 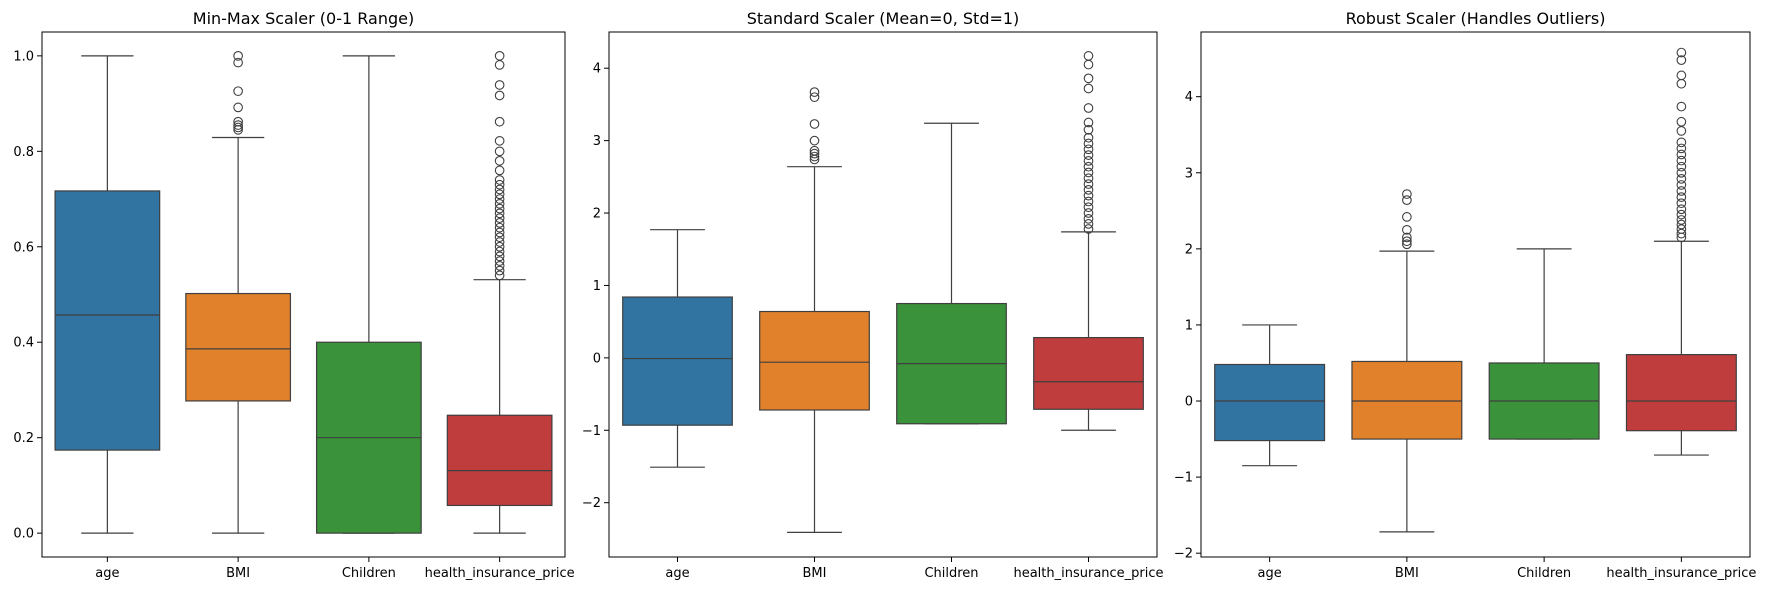 I want to click on y-tick-label: 1.0, so click(x=23, y=56).